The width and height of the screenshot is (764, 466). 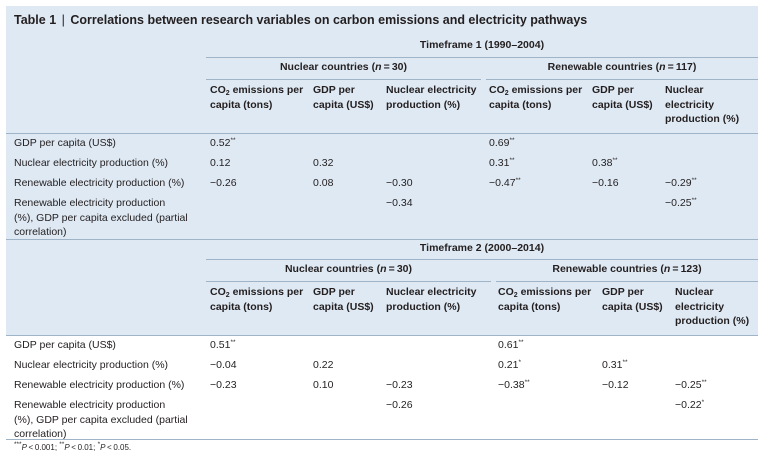 I want to click on eq-sign: =, so click(x=670, y=67).